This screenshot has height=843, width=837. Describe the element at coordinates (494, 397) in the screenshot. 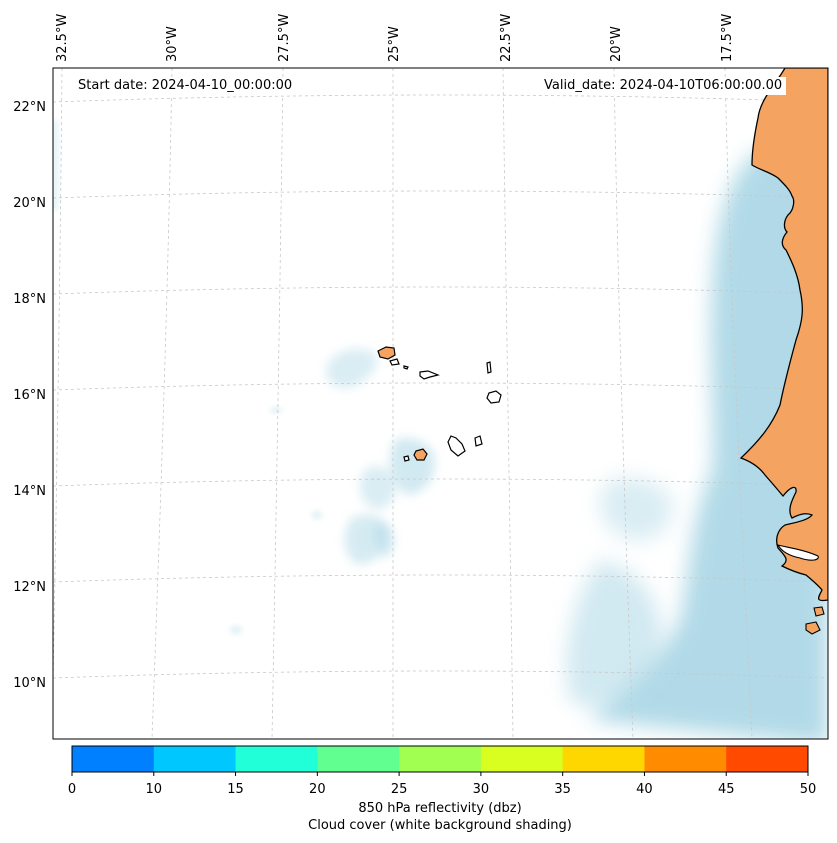

I see `island-boa-vista` at that location.